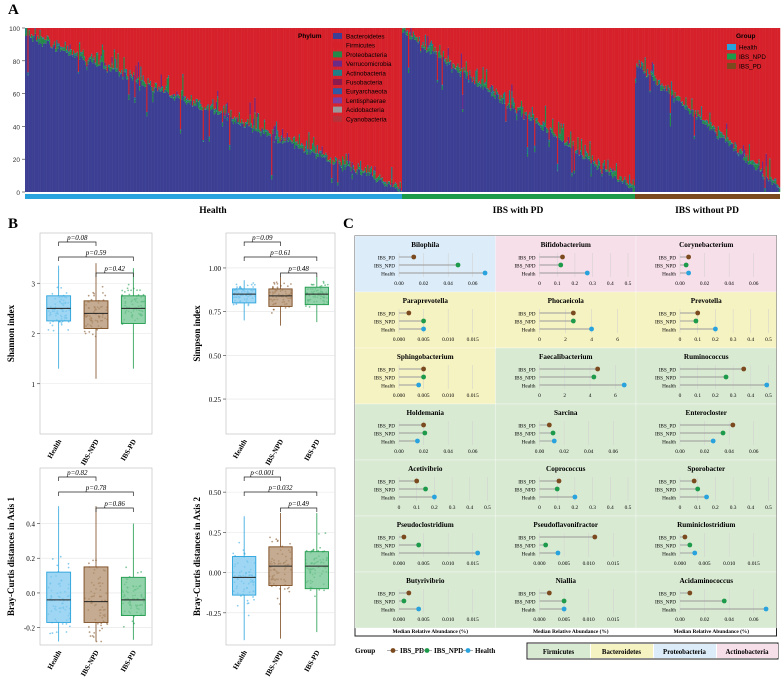 This screenshot has width=784, height=693. What do you see at coordinates (426, 301) in the screenshot?
I see `genus-title: Paraprevotella` at bounding box center [426, 301].